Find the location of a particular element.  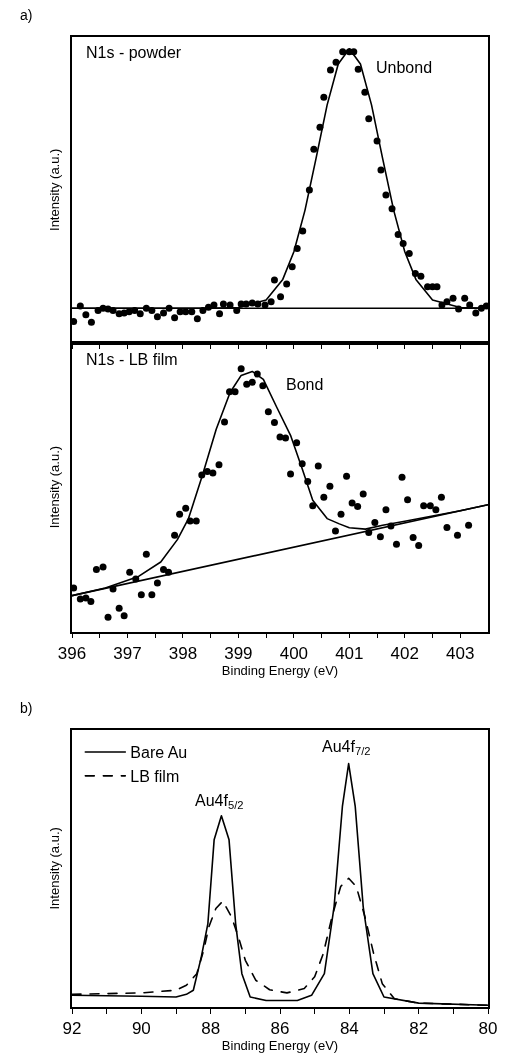

x-tick-label: 402 is located at coordinates (404, 653).